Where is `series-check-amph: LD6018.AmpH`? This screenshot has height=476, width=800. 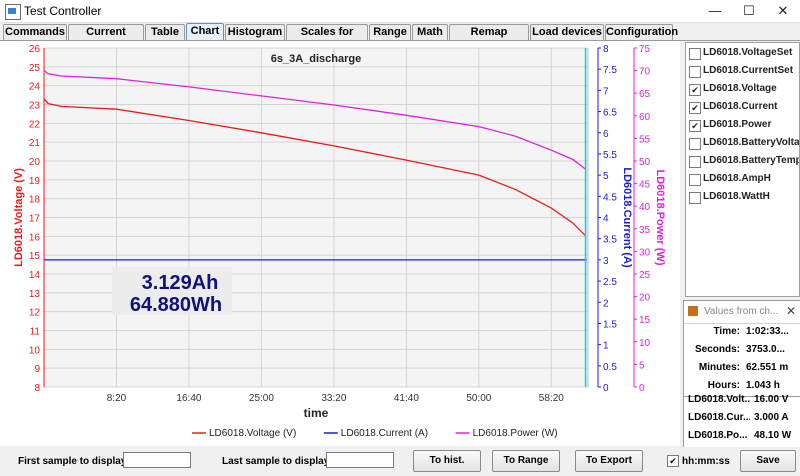
series-check-amph: LD6018.AmpH is located at coordinates (744, 180).